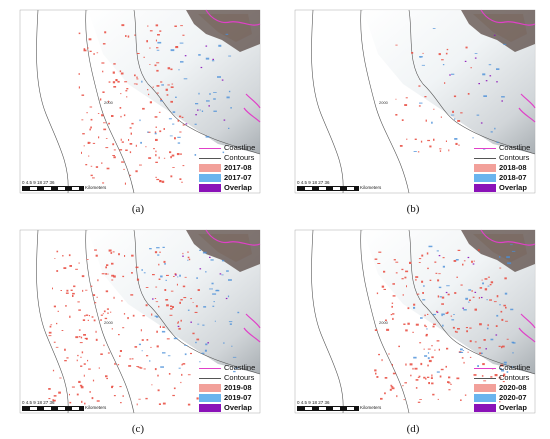 Image resolution: width=550 pixels, height=439 pixels. I want to click on scale-unit: Kilometers, so click(96, 187).